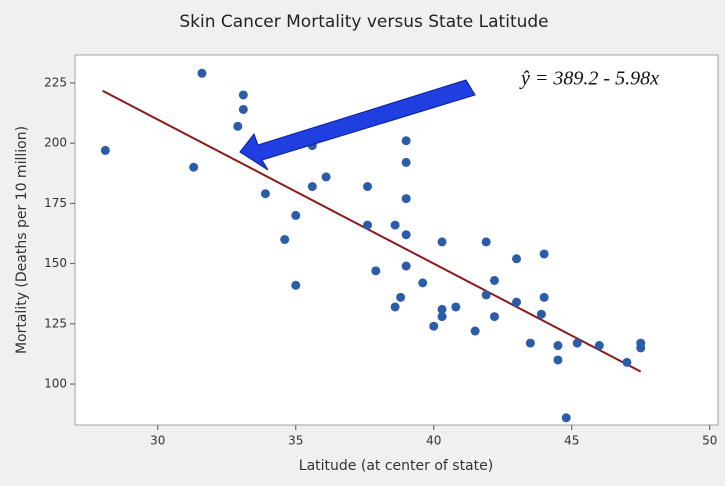  I want to click on y-tick-label: 125, so click(55, 323).